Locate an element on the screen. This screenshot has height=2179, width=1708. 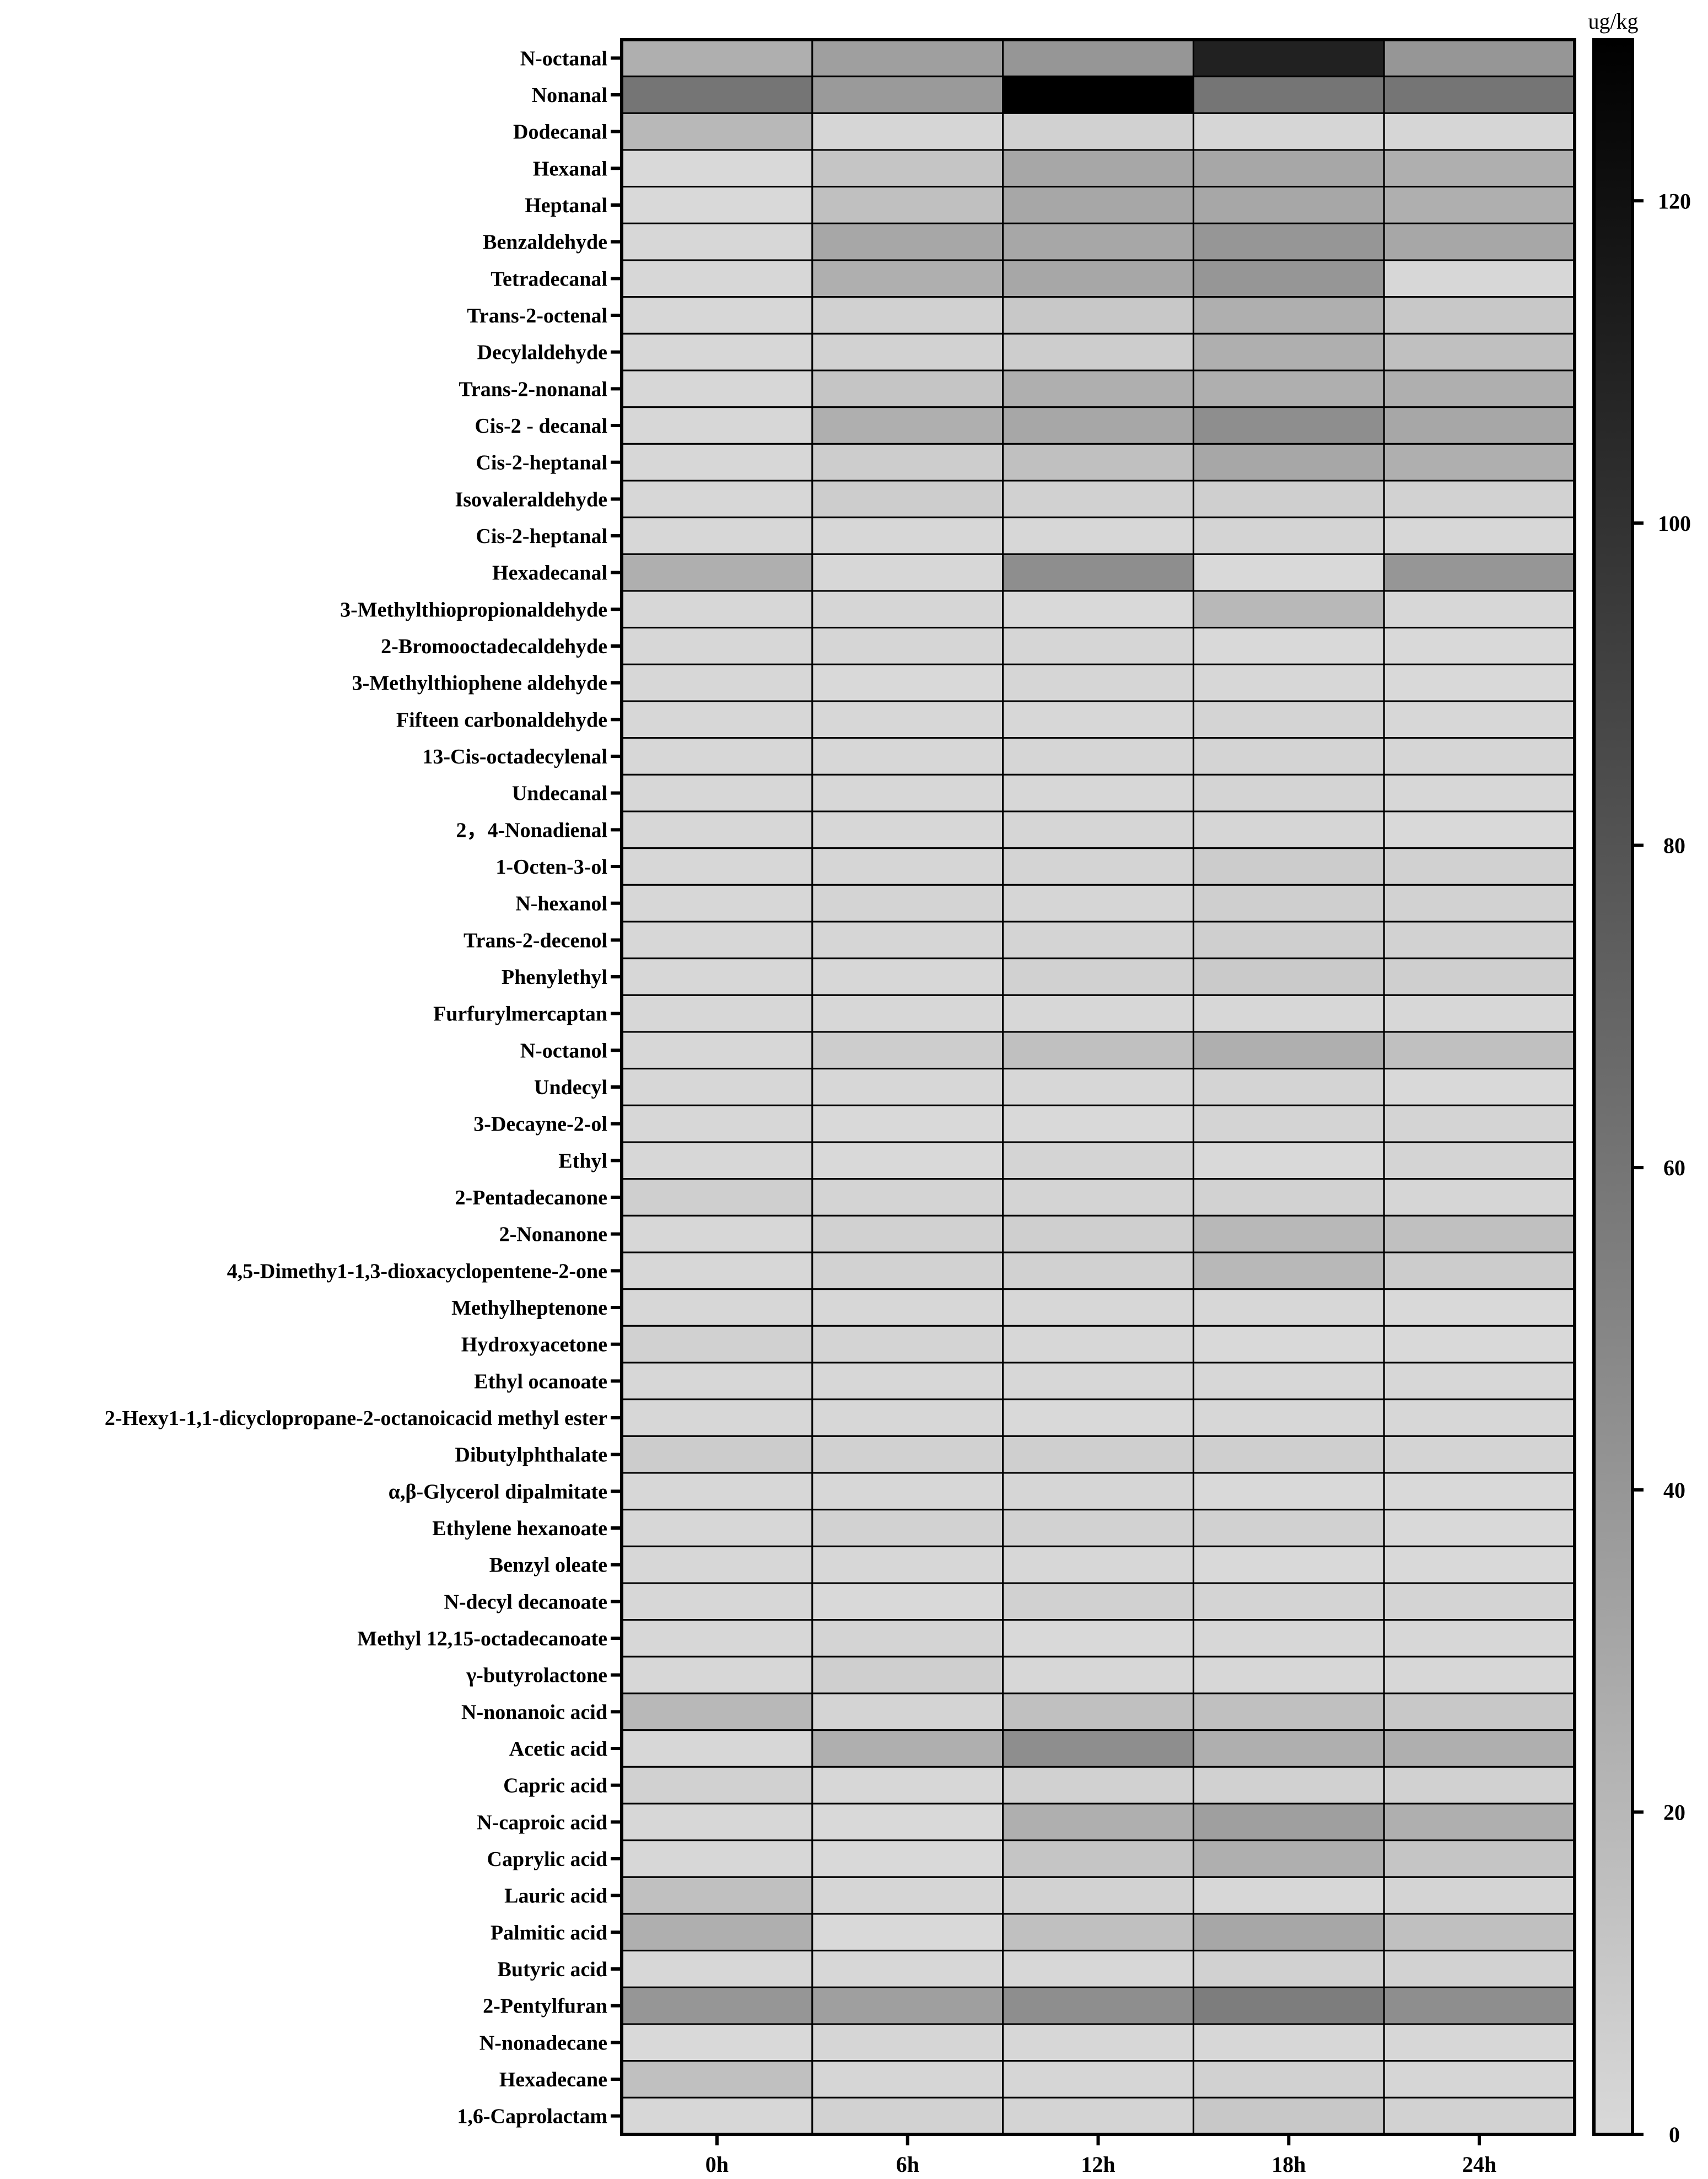
x-axis-labels: 0h 6h 12h 18h 24h is located at coordinates (1100, 2155).